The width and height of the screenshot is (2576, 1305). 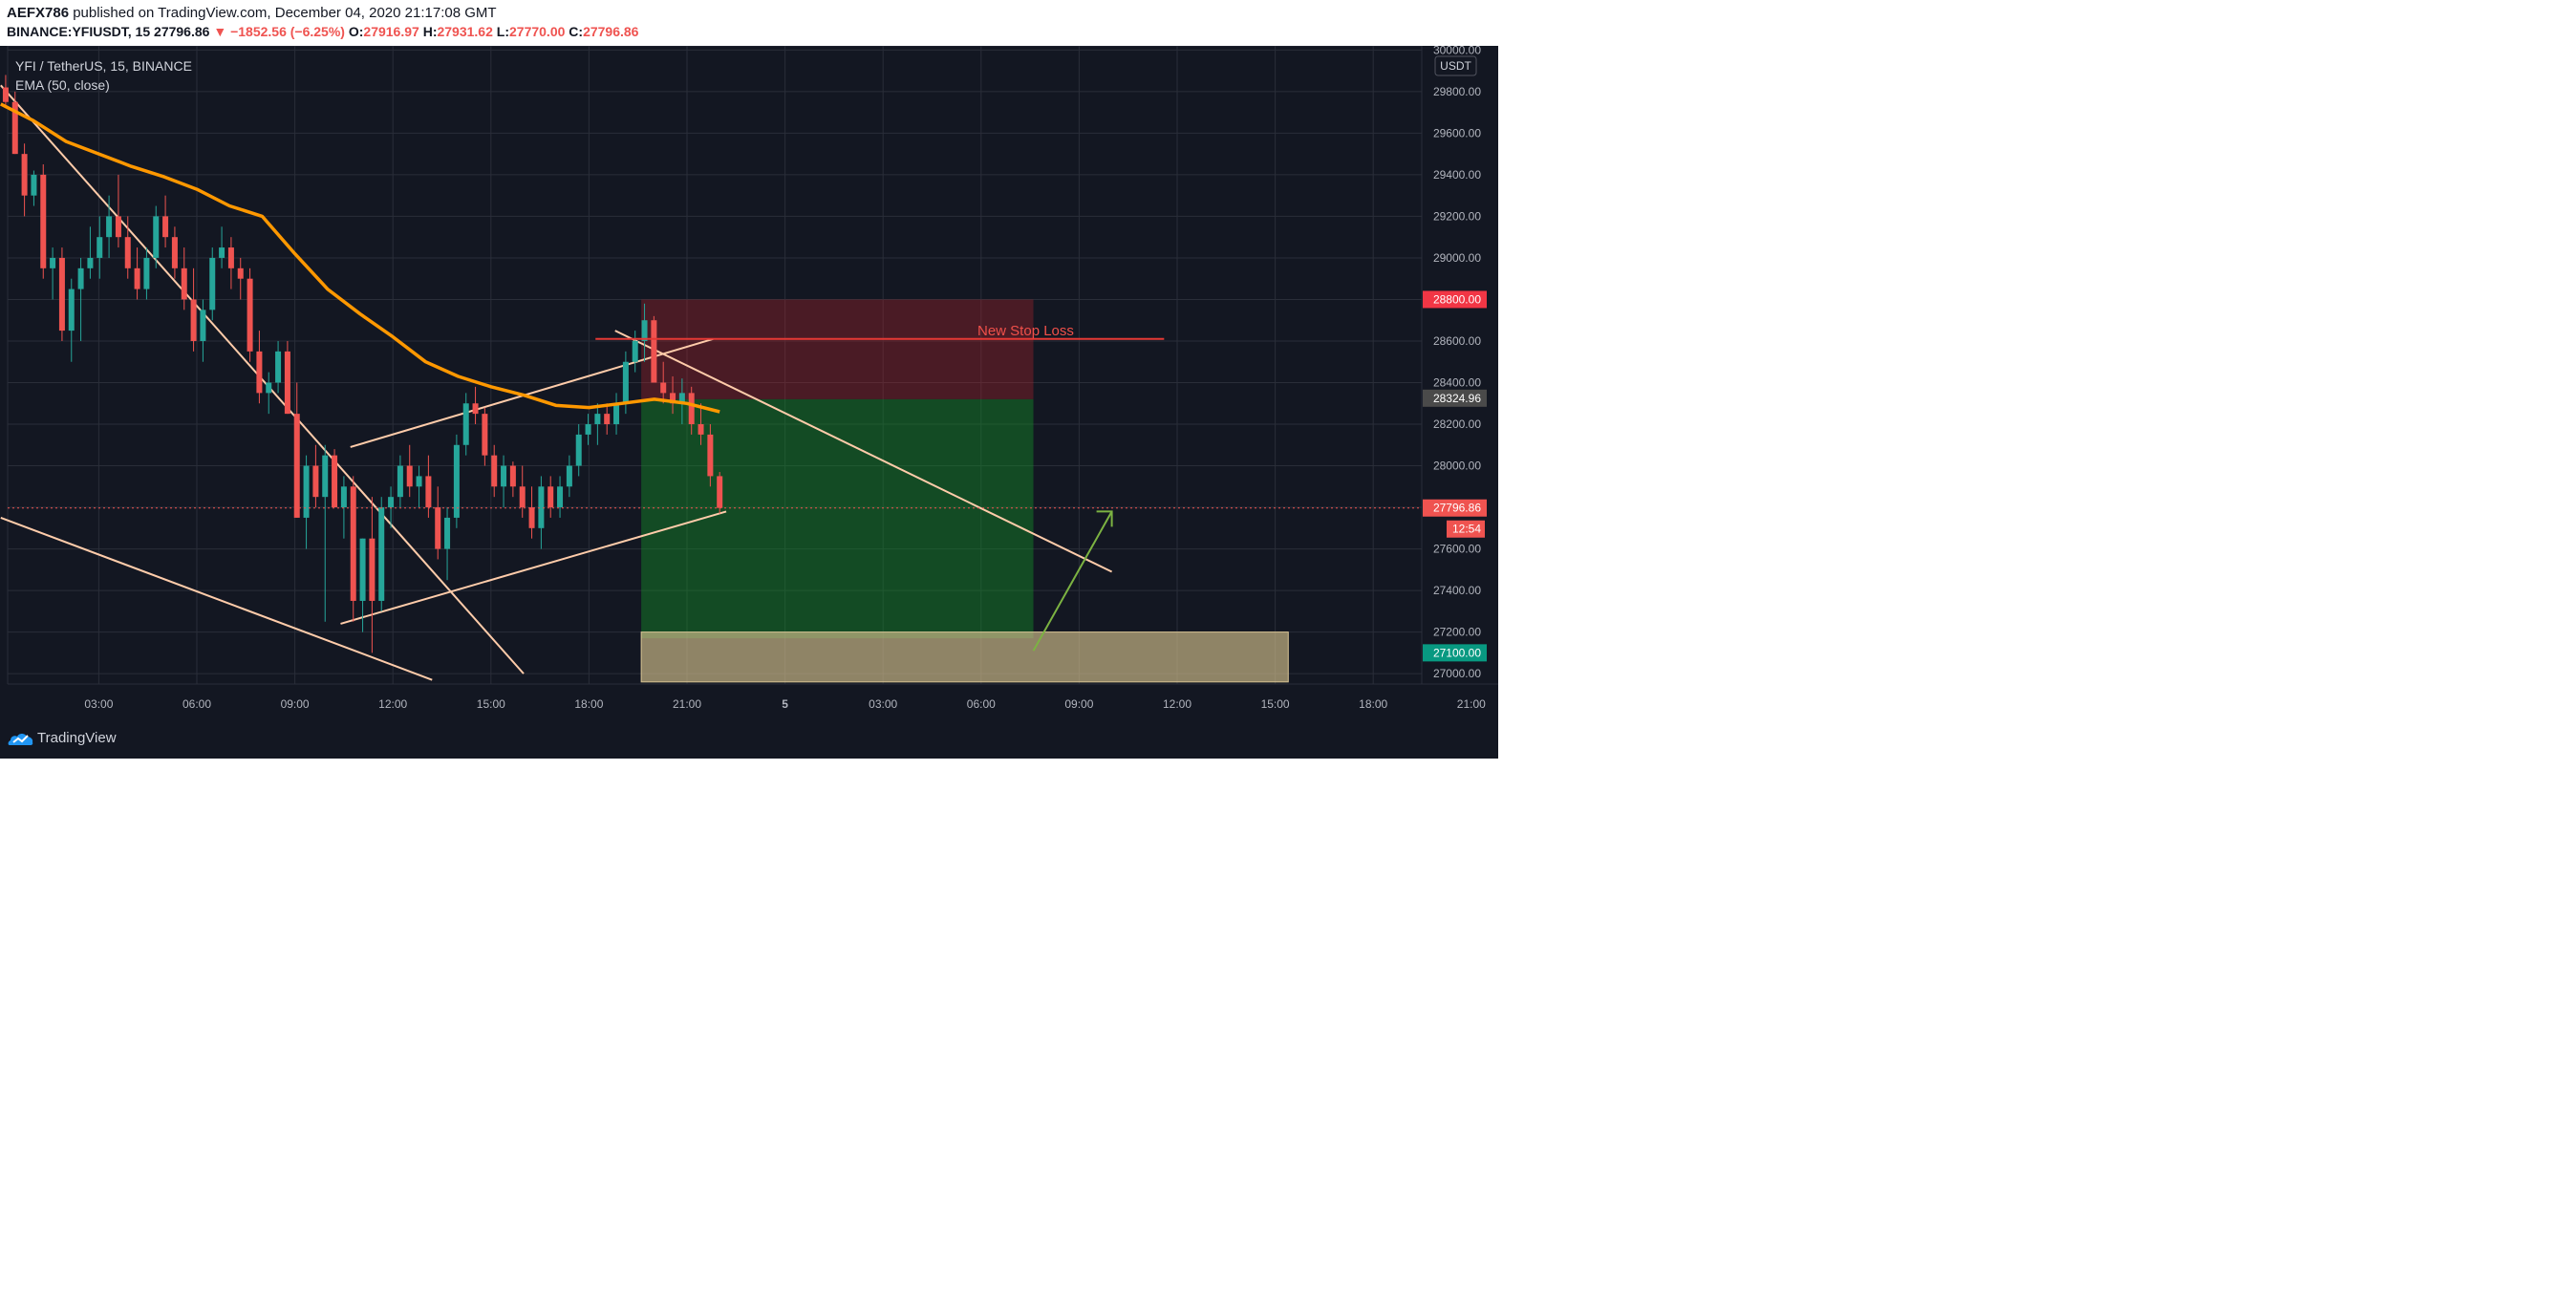 I want to click on time-tick-label: 12:00, so click(x=1177, y=704).